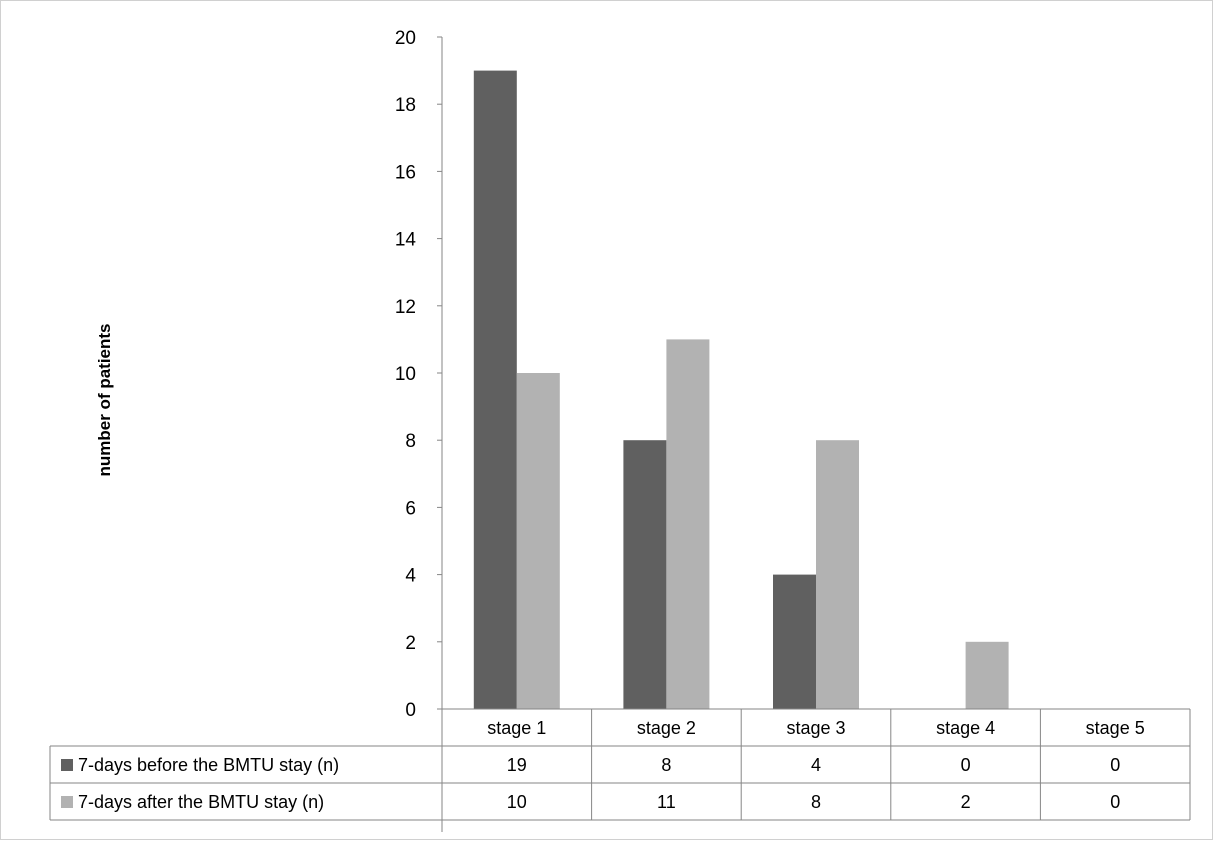 The image size is (1214, 841). Describe the element at coordinates (405, 105) in the screenshot. I see `y-tick-label: 18` at that location.